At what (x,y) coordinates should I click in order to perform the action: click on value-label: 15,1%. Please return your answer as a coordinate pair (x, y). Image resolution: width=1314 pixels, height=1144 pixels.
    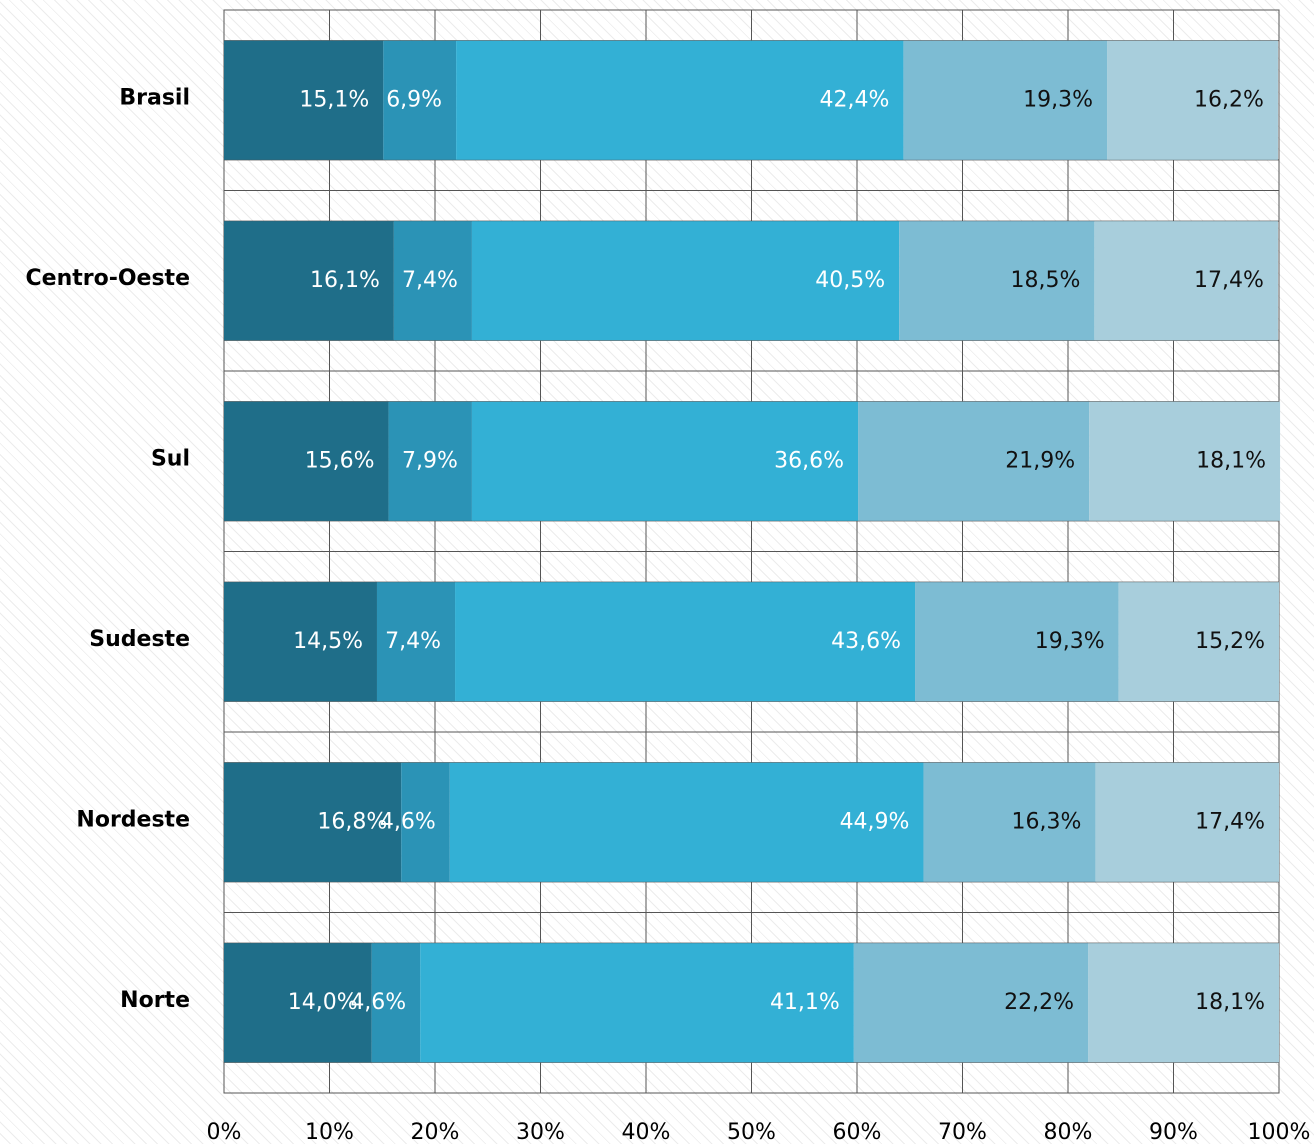
    Looking at the image, I should click on (334, 99).